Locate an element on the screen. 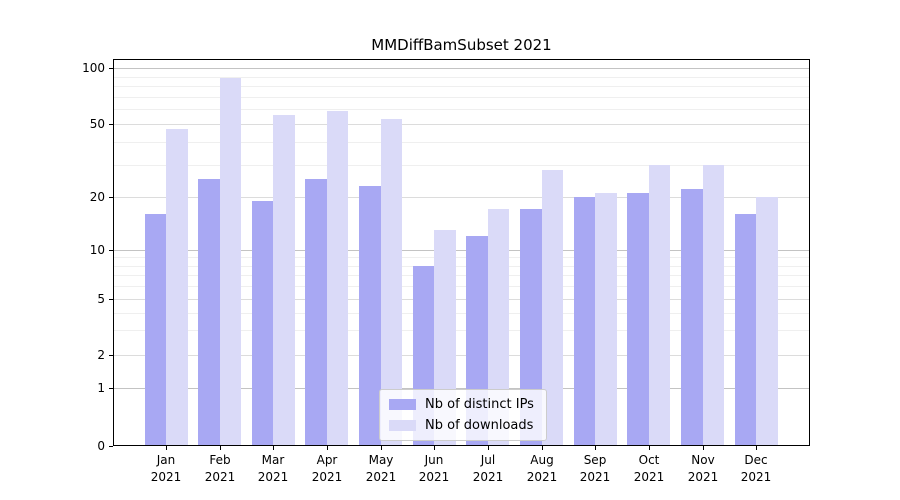 This screenshot has width=900, height=500. x-tick-label-may: May 2021 is located at coordinates (381, 468).